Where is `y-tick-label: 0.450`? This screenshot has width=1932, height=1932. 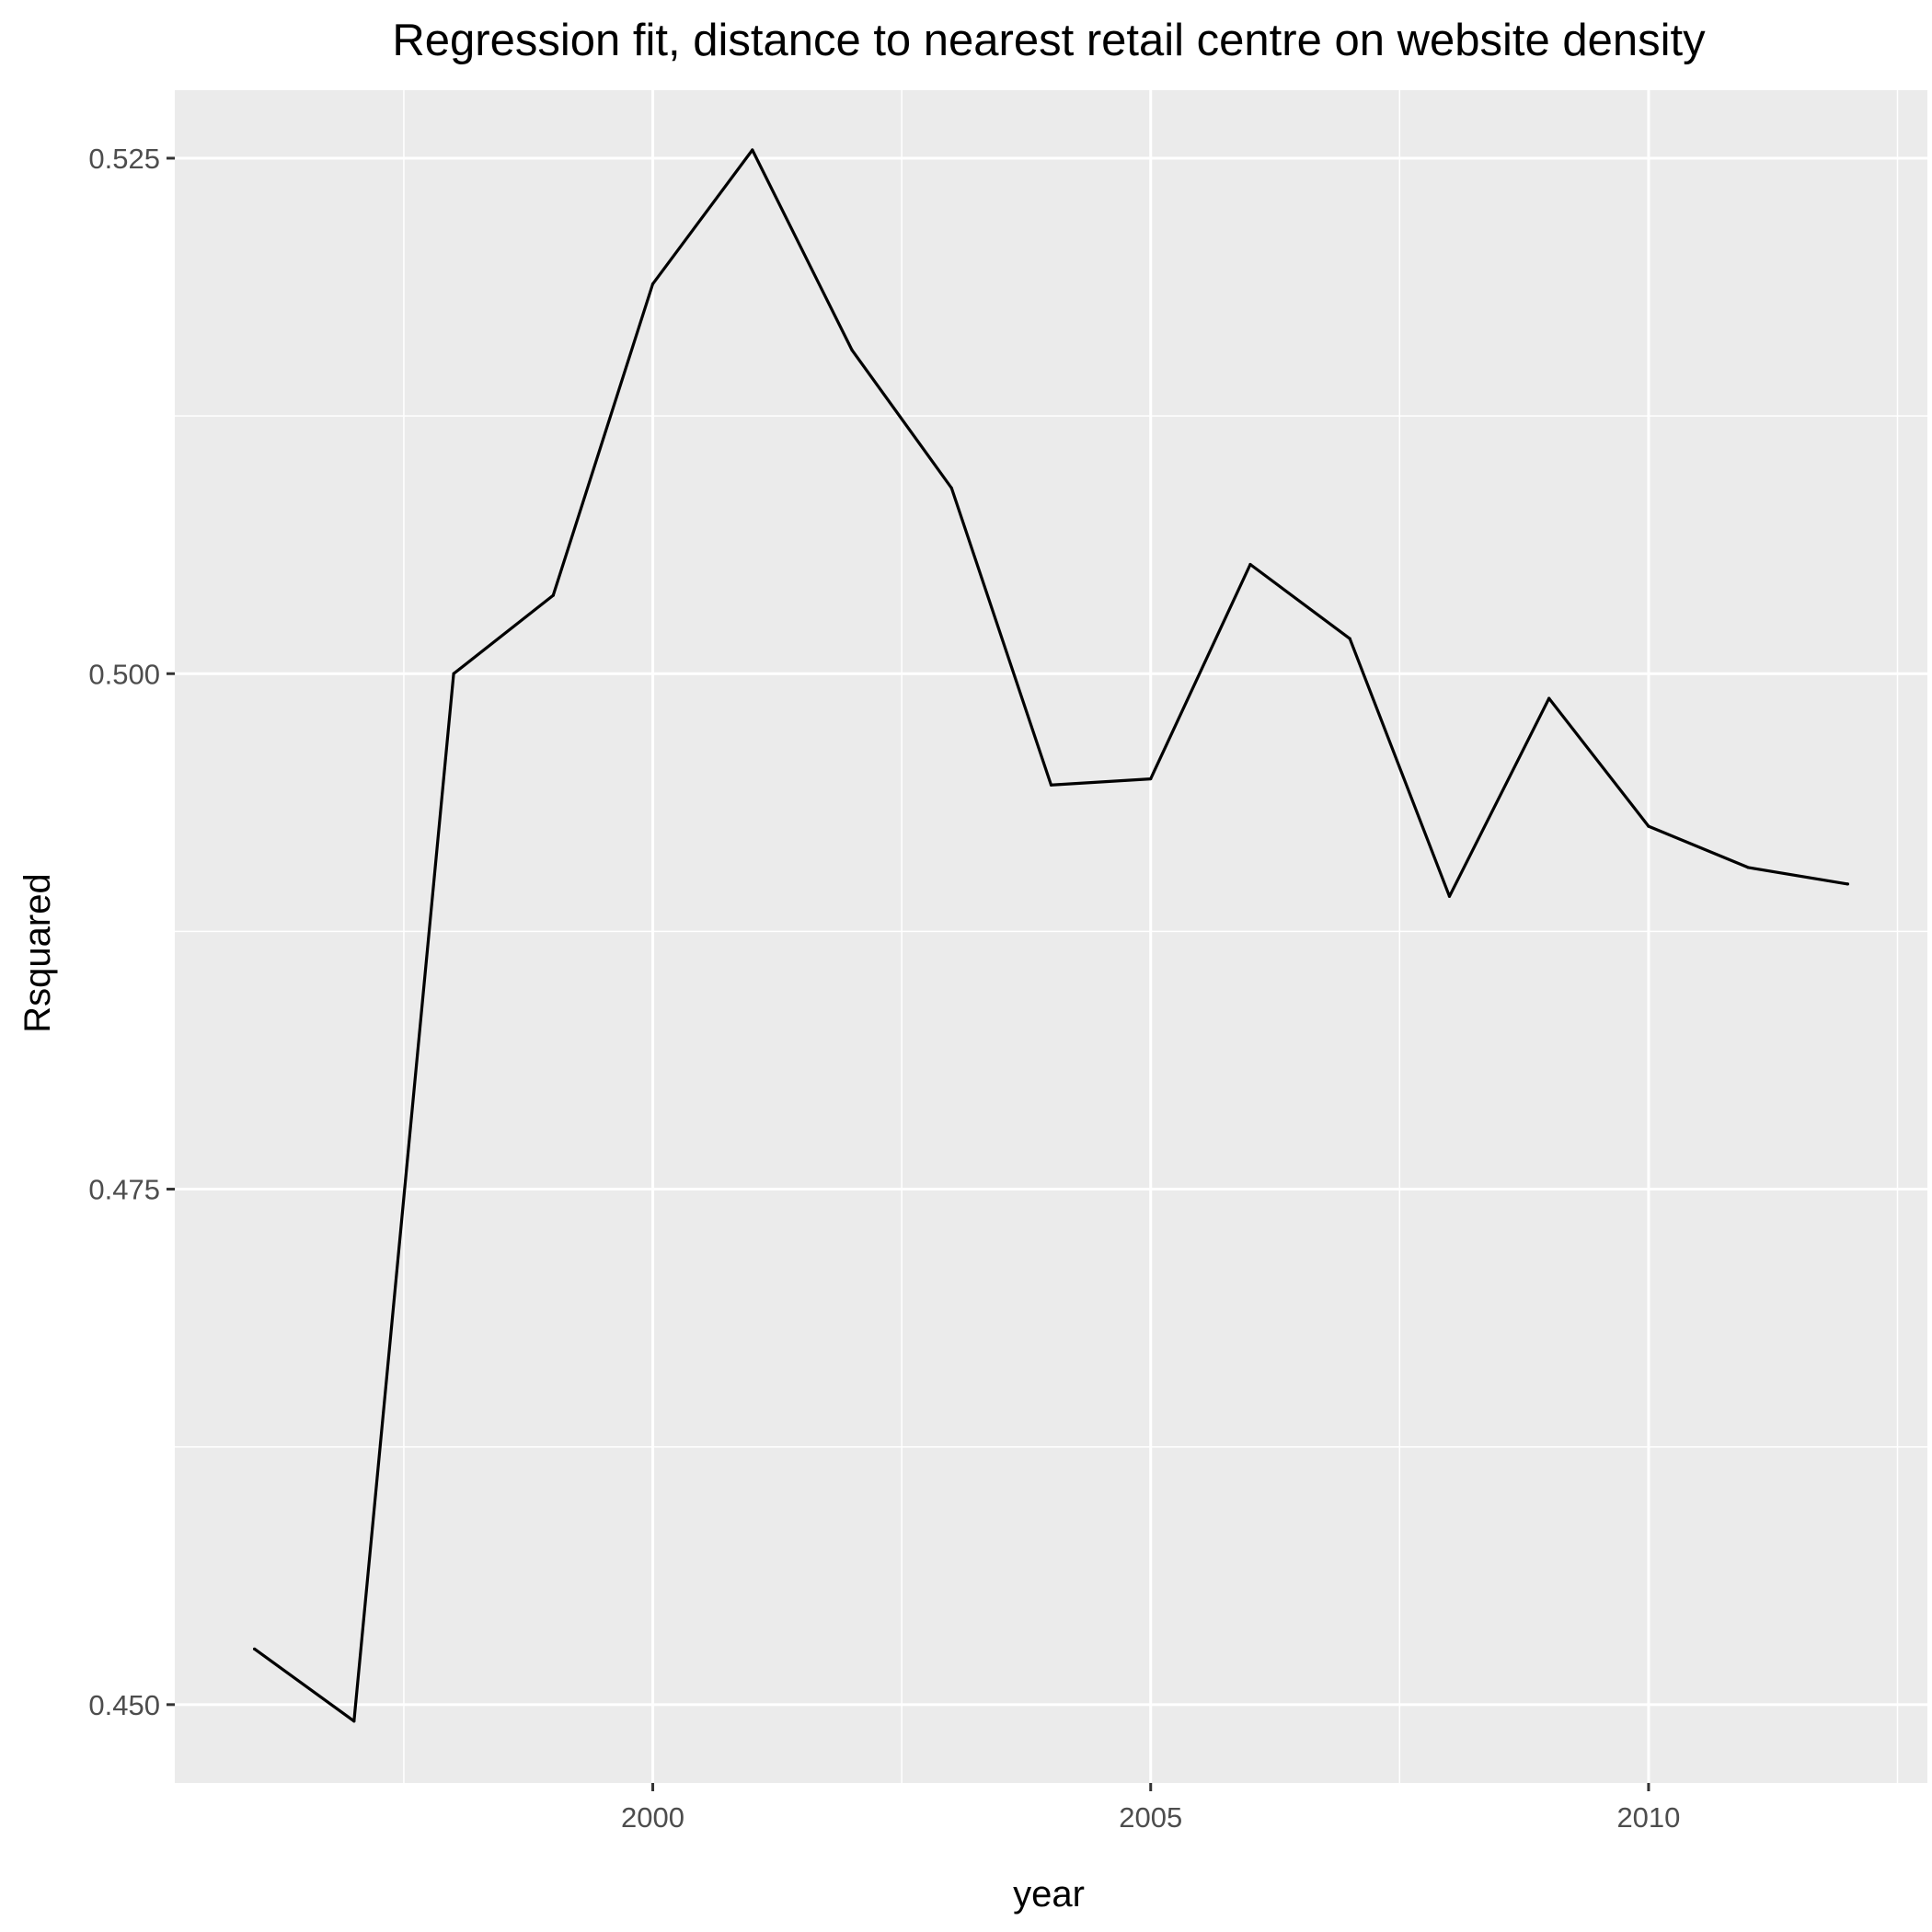 y-tick-label: 0.450 is located at coordinates (124, 1705).